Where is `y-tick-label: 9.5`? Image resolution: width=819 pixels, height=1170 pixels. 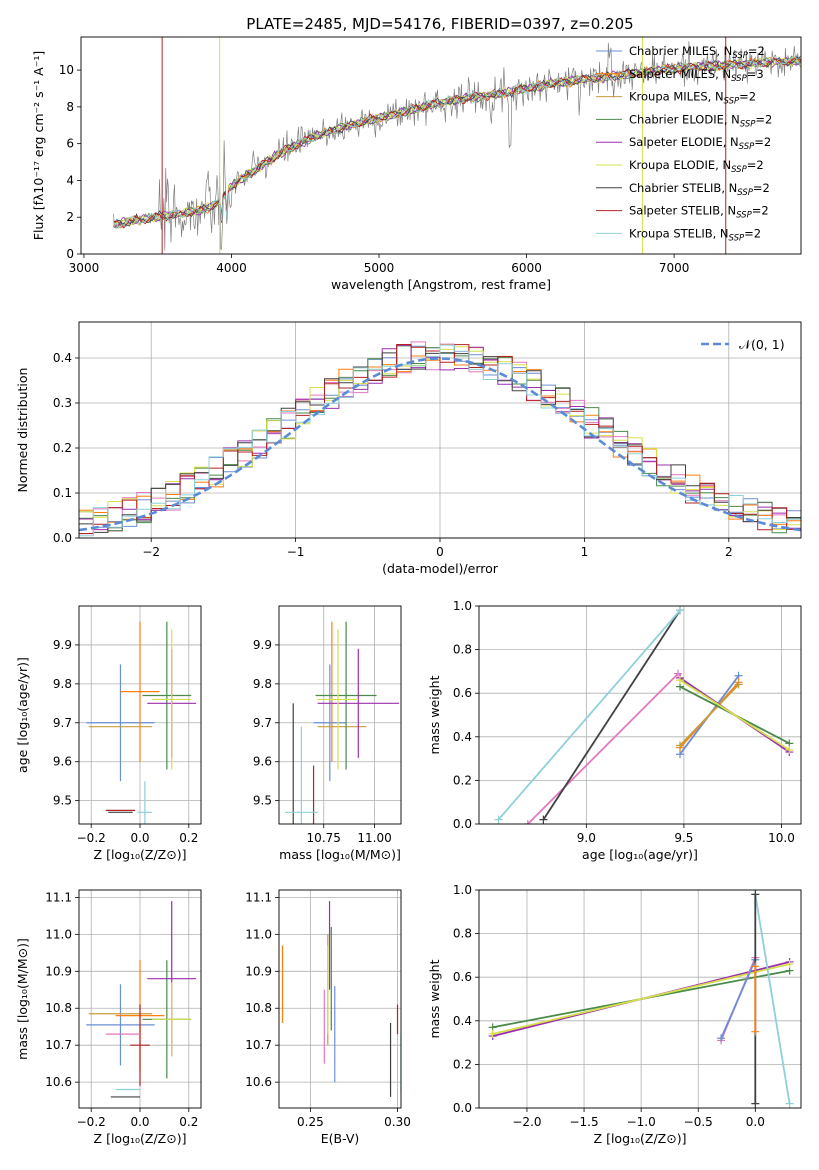 y-tick-label: 9.5 is located at coordinates (262, 801).